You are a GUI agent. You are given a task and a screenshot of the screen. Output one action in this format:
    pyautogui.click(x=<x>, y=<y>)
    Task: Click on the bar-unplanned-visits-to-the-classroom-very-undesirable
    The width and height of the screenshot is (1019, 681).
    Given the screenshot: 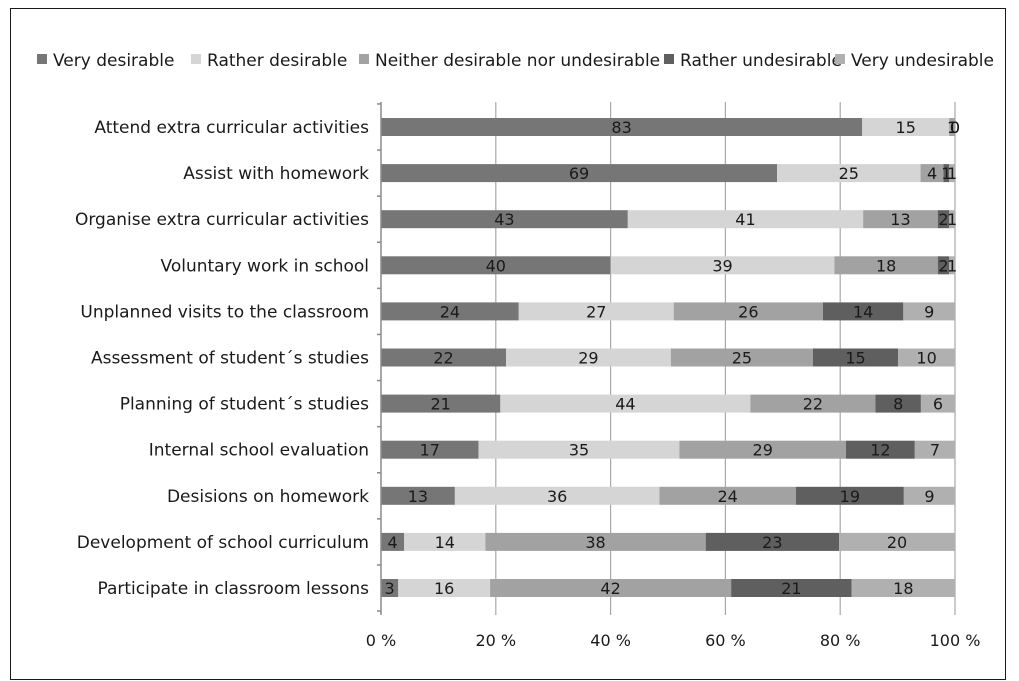 What is the action you would take?
    pyautogui.click(x=929, y=311)
    